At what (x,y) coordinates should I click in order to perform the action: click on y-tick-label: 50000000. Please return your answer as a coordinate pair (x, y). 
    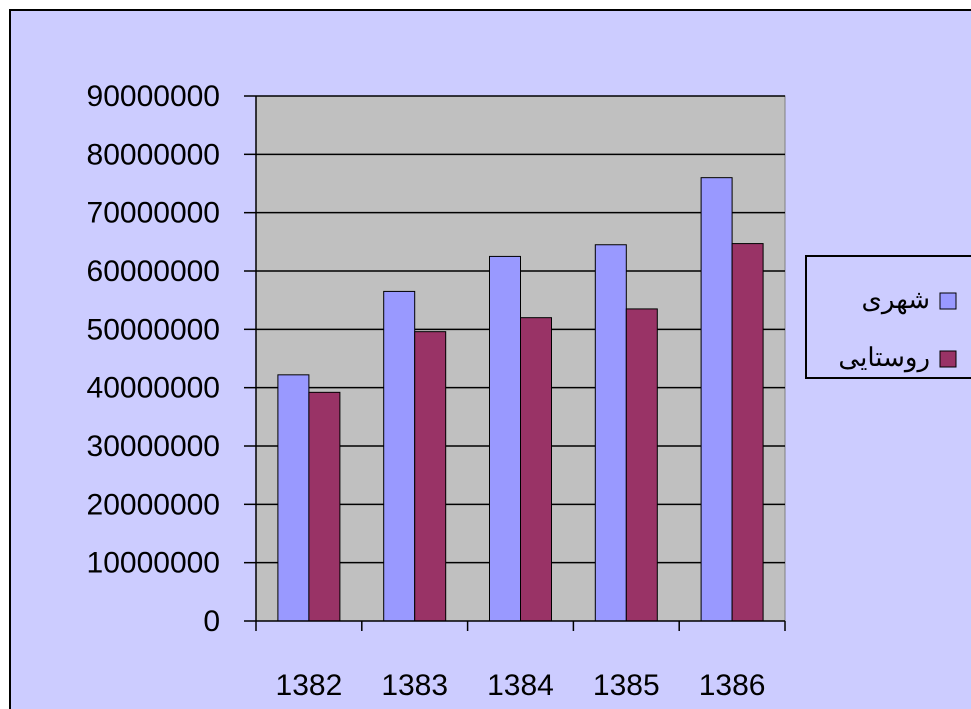
    Looking at the image, I should click on (153, 329).